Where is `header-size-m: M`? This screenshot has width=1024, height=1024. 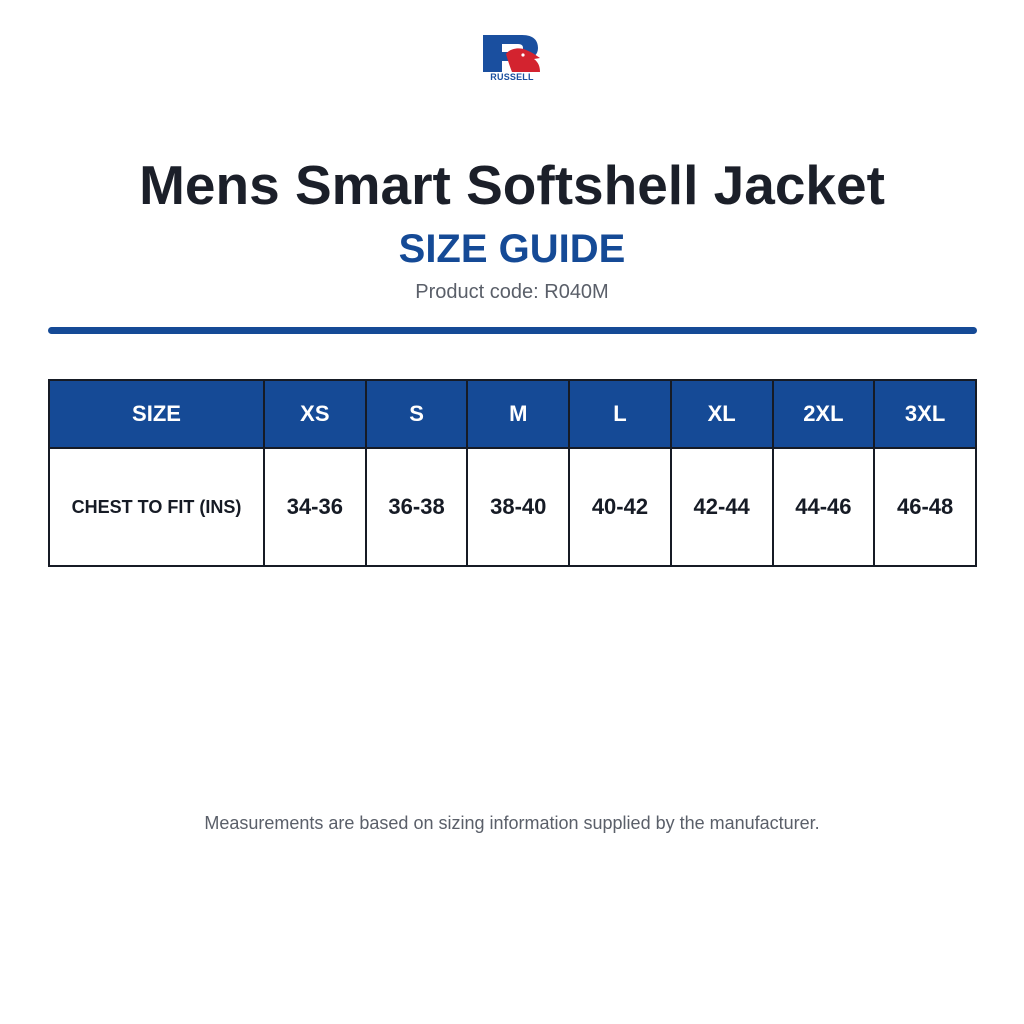 header-size-m: M is located at coordinates (518, 414).